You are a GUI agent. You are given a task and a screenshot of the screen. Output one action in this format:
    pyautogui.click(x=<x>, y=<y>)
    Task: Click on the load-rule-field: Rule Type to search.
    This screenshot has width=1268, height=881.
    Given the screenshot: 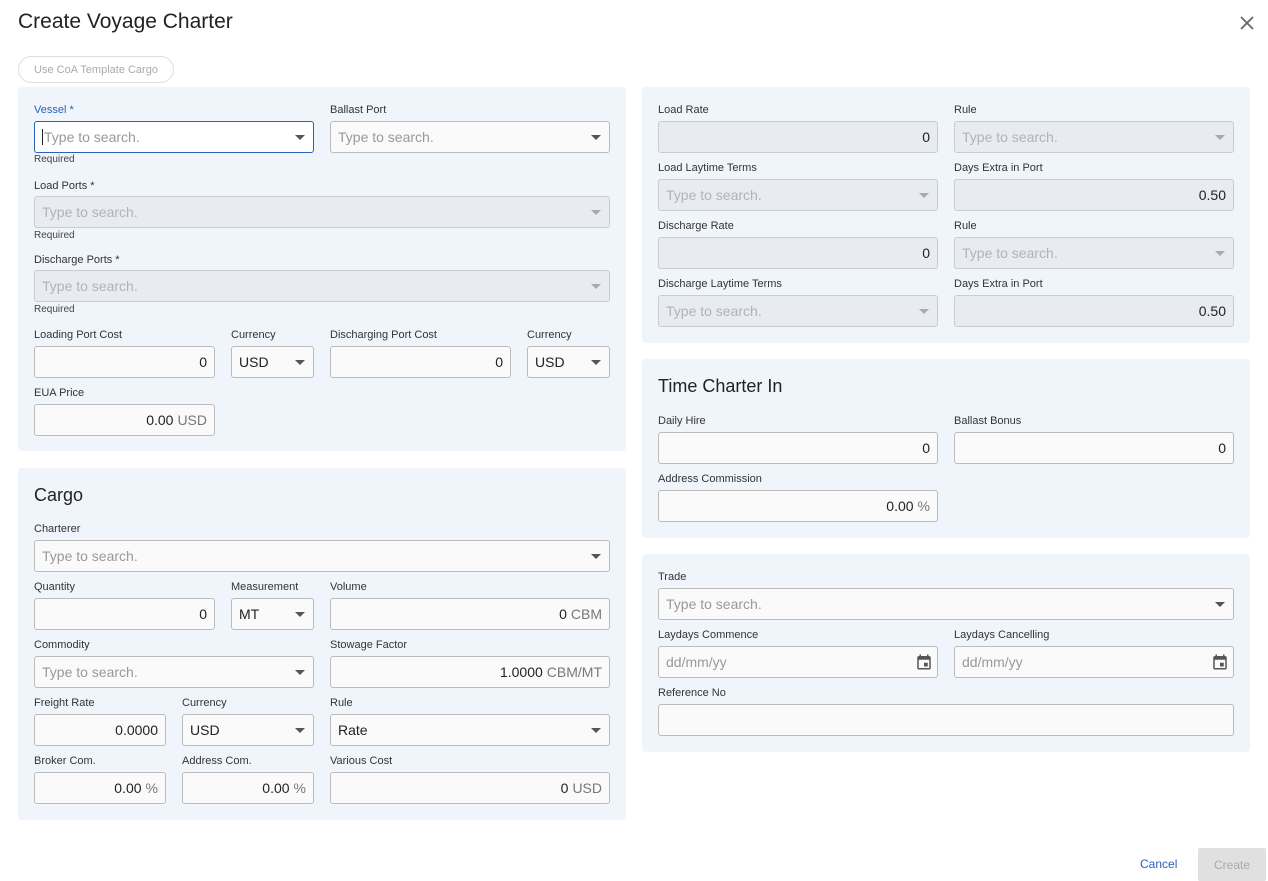 What is the action you would take?
    pyautogui.click(x=1094, y=129)
    